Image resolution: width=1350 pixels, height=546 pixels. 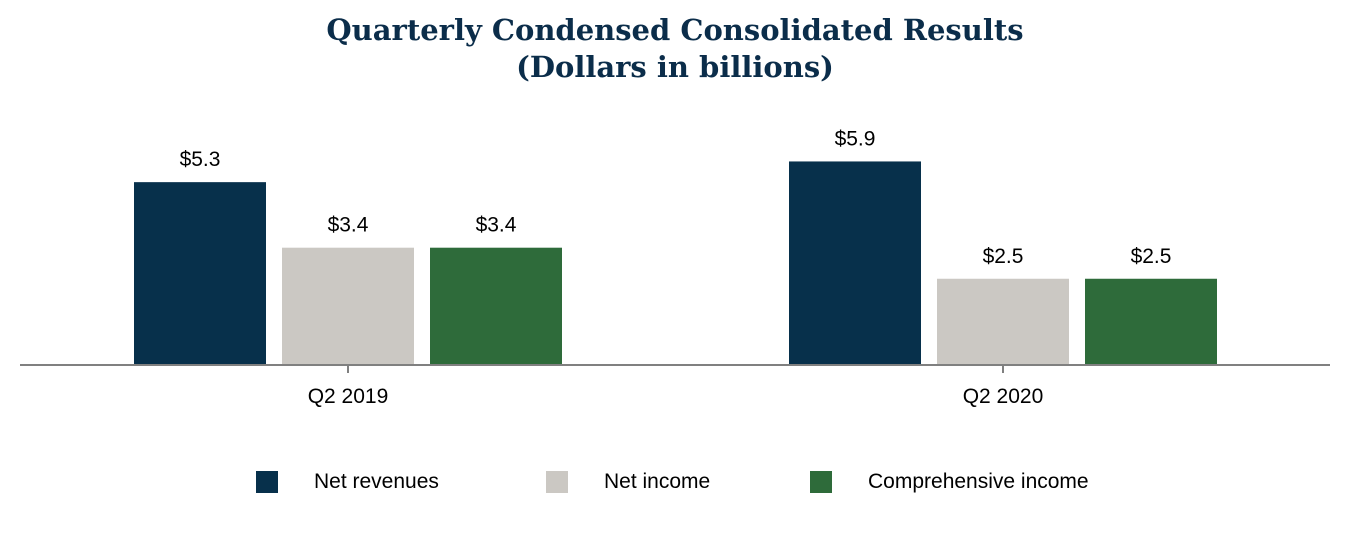 What do you see at coordinates (200, 159) in the screenshot?
I see `data-label-net-revenues-1: $5.3` at bounding box center [200, 159].